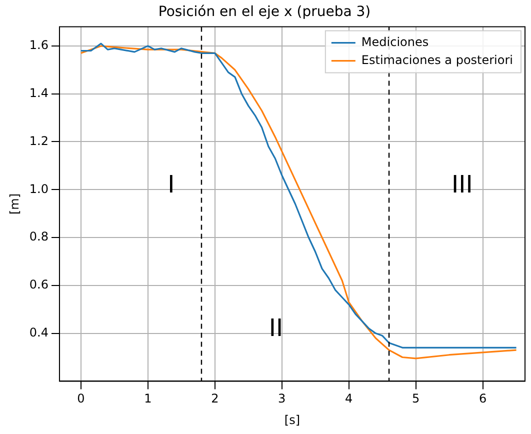 This screenshot has width=531, height=434. Describe the element at coordinates (81, 399) in the screenshot. I see `x-tick-label: 0` at that location.